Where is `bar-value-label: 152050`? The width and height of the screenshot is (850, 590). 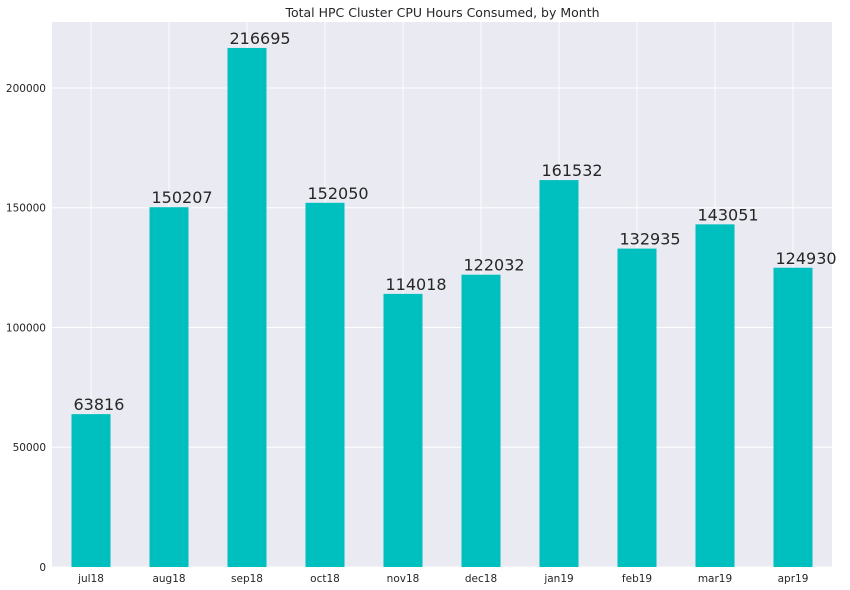
bar-value-label: 152050 is located at coordinates (338, 193).